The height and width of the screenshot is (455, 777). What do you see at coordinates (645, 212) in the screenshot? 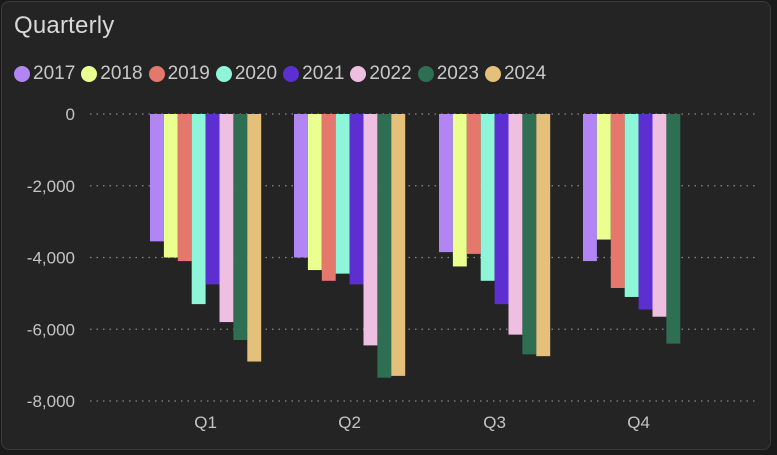
I see `bar-2021-Q4` at bounding box center [645, 212].